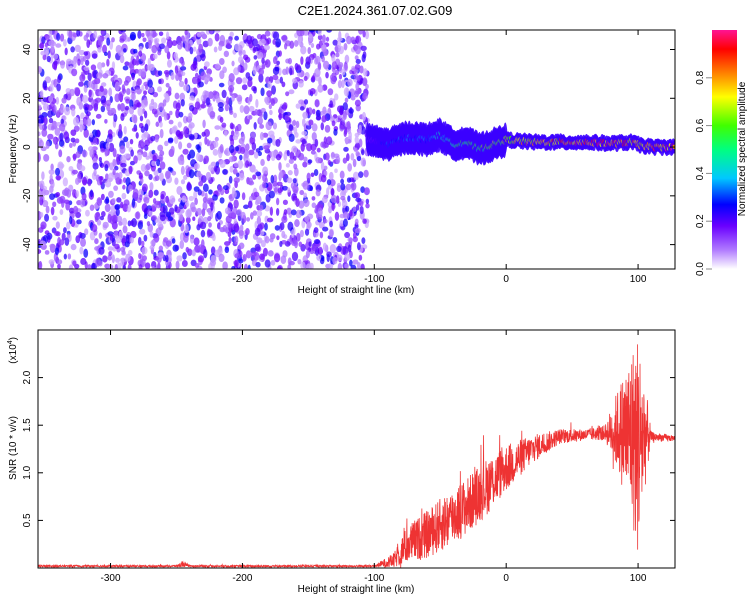 The width and height of the screenshot is (750, 600). What do you see at coordinates (27, 520) in the screenshot?
I see `y-tick-label: 0.5` at bounding box center [27, 520].